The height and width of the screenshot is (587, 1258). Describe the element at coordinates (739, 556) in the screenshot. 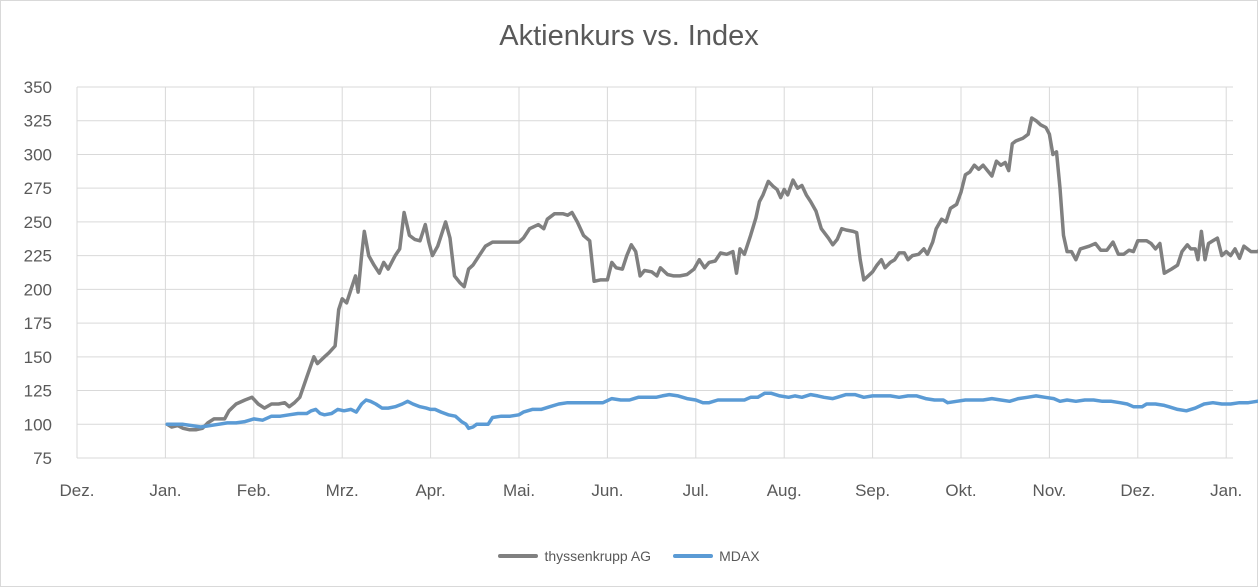

I see `legend-label: MDAX` at that location.